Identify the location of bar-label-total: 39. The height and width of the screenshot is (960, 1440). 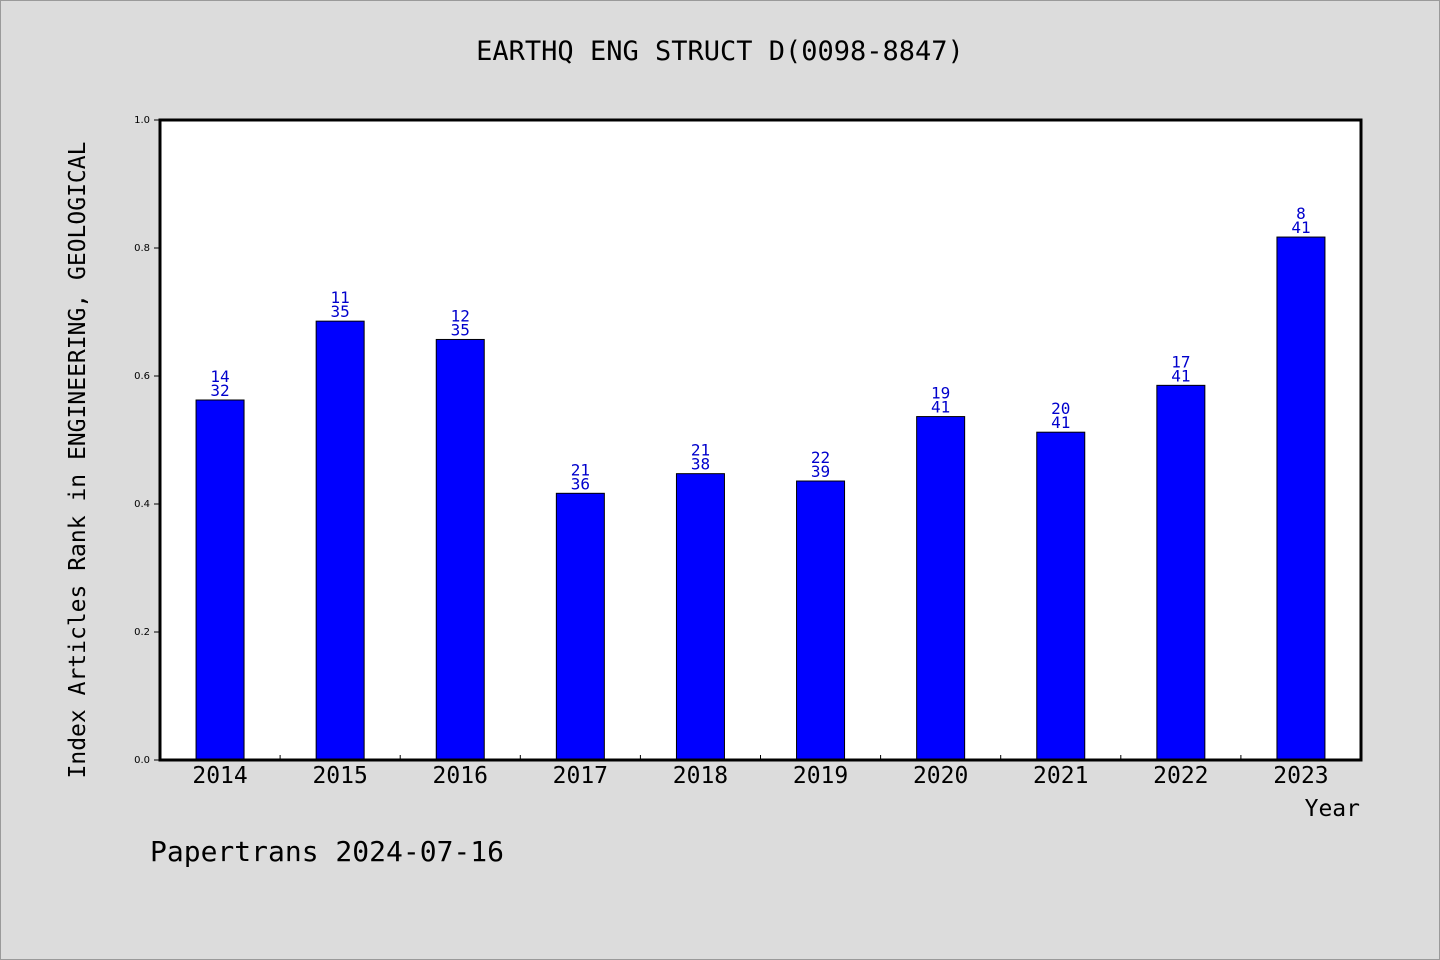
(820, 471).